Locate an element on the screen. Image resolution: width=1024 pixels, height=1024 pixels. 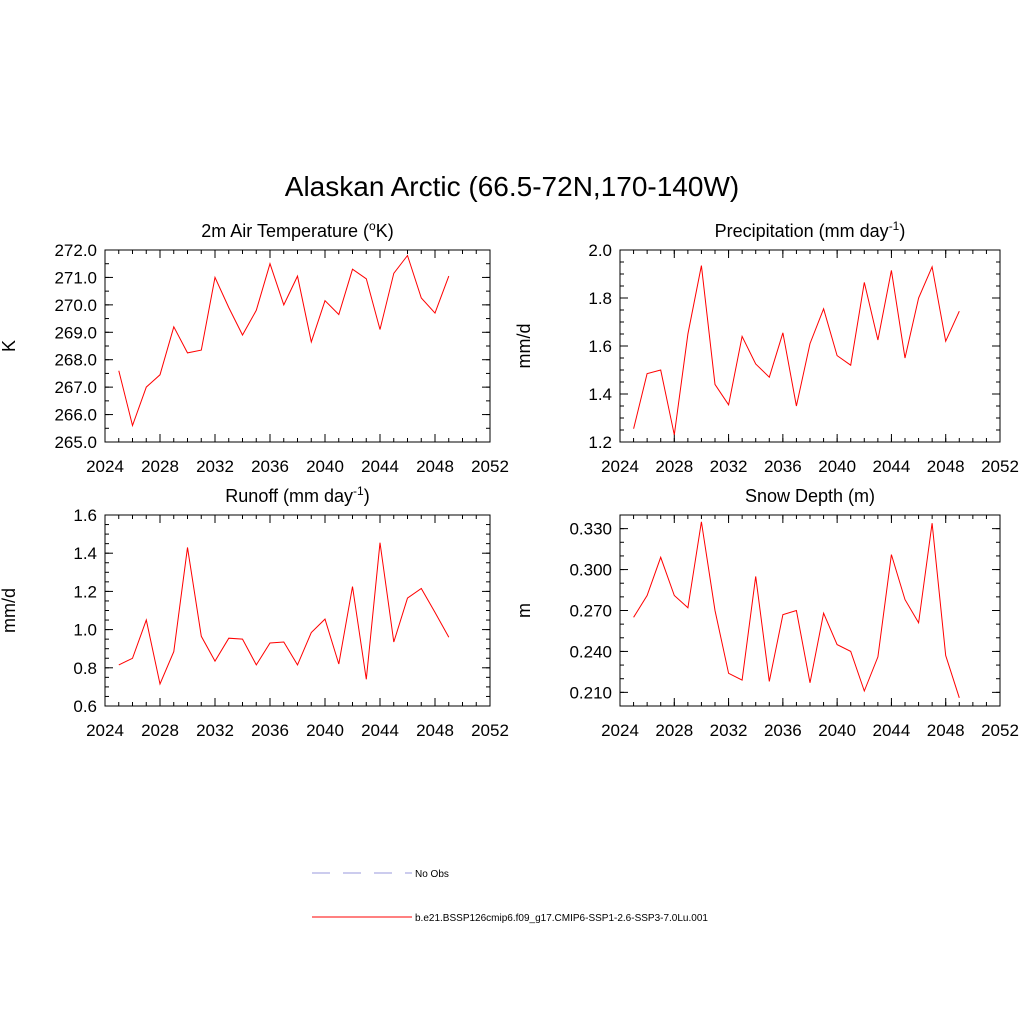
y-tick-label: 0.6 is located at coordinates (85, 706).